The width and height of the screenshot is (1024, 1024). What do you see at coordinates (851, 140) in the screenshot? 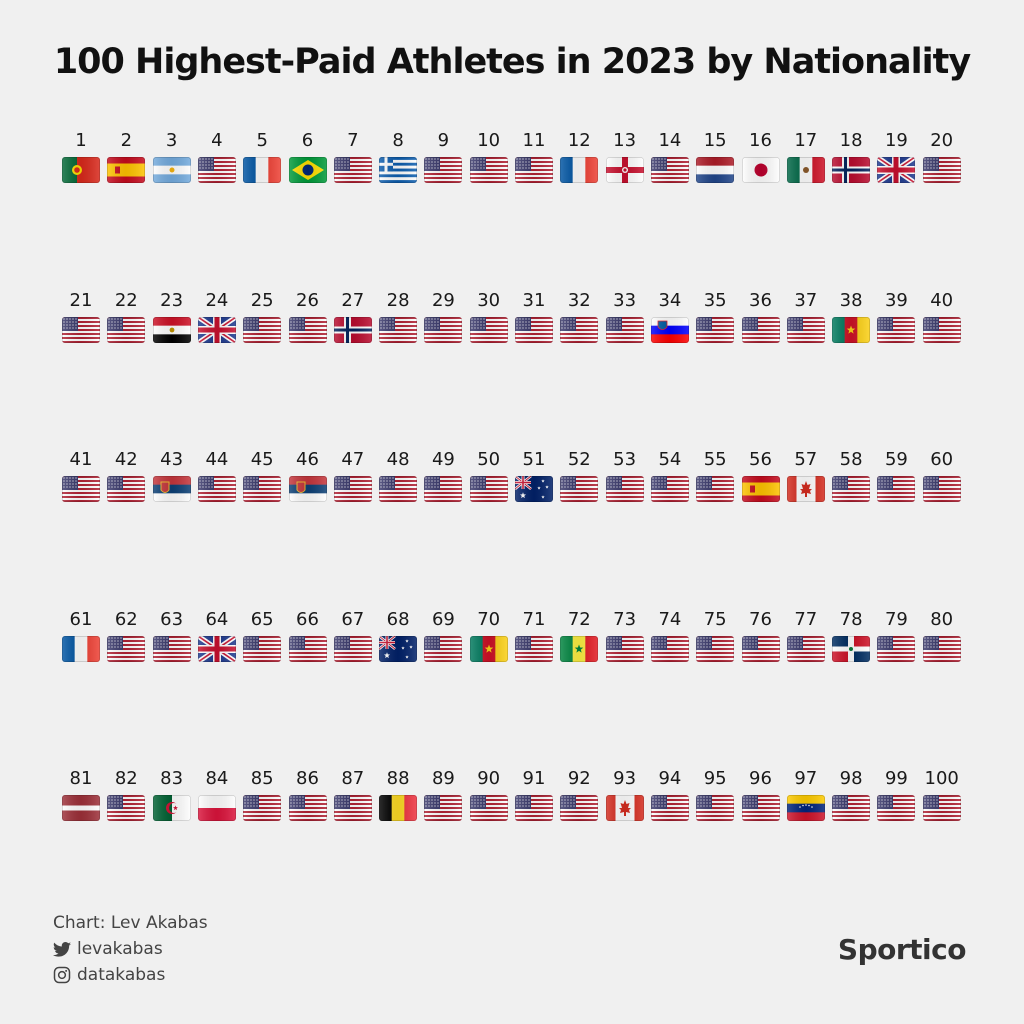
I see `rank-label: 18` at bounding box center [851, 140].